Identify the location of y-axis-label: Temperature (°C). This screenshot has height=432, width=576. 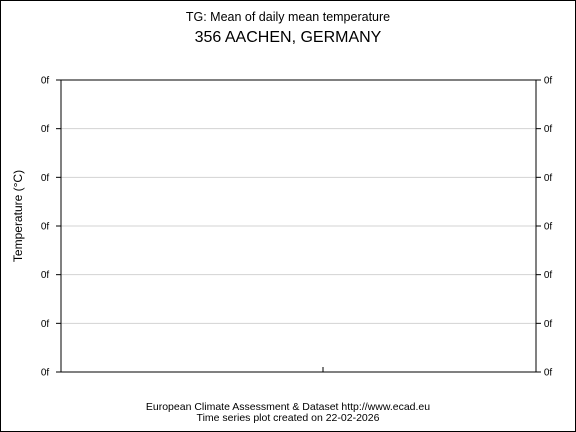
(18, 216).